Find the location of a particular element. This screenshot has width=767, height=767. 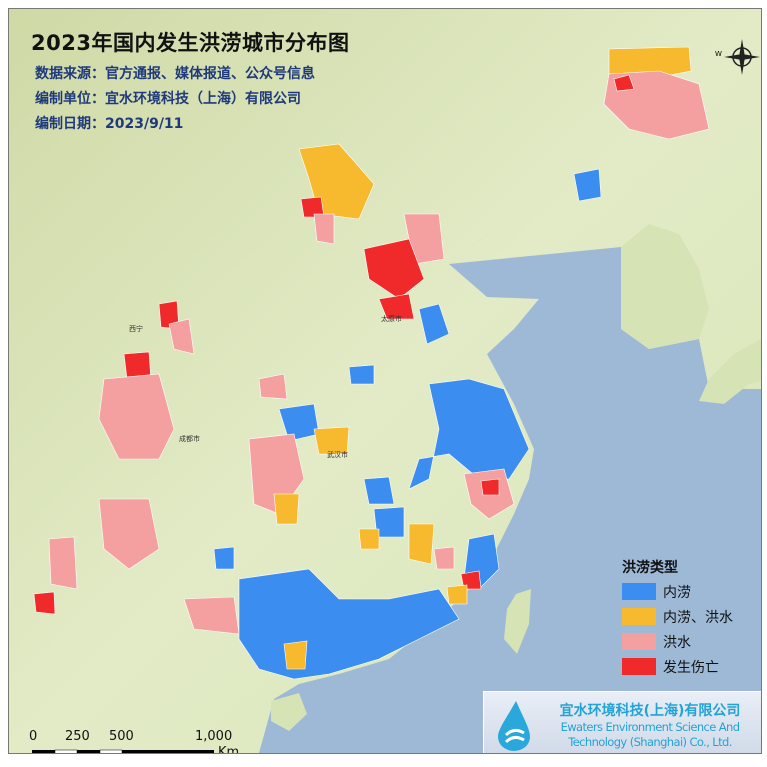

legend-item-flood: 洪水 is located at coordinates (677, 641).